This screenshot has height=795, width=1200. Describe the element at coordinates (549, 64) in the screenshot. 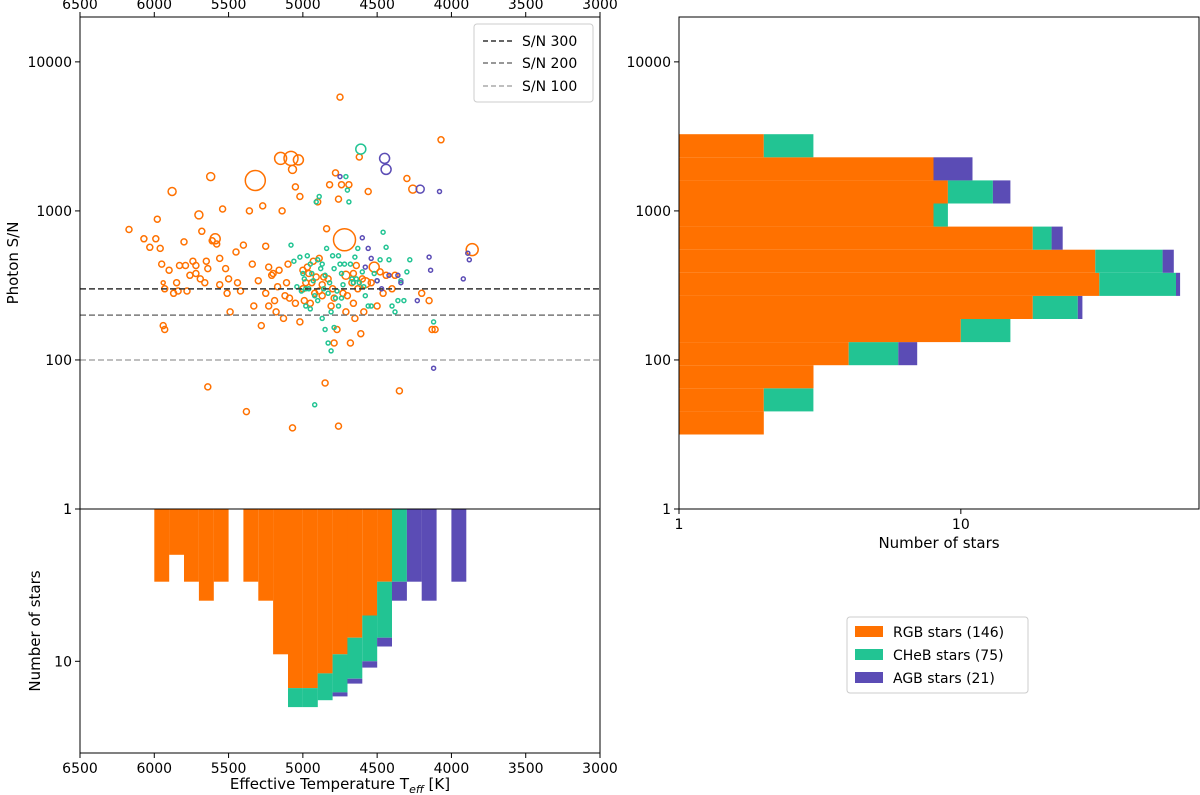

I see `sn200-legend-label: S/N 200` at that location.